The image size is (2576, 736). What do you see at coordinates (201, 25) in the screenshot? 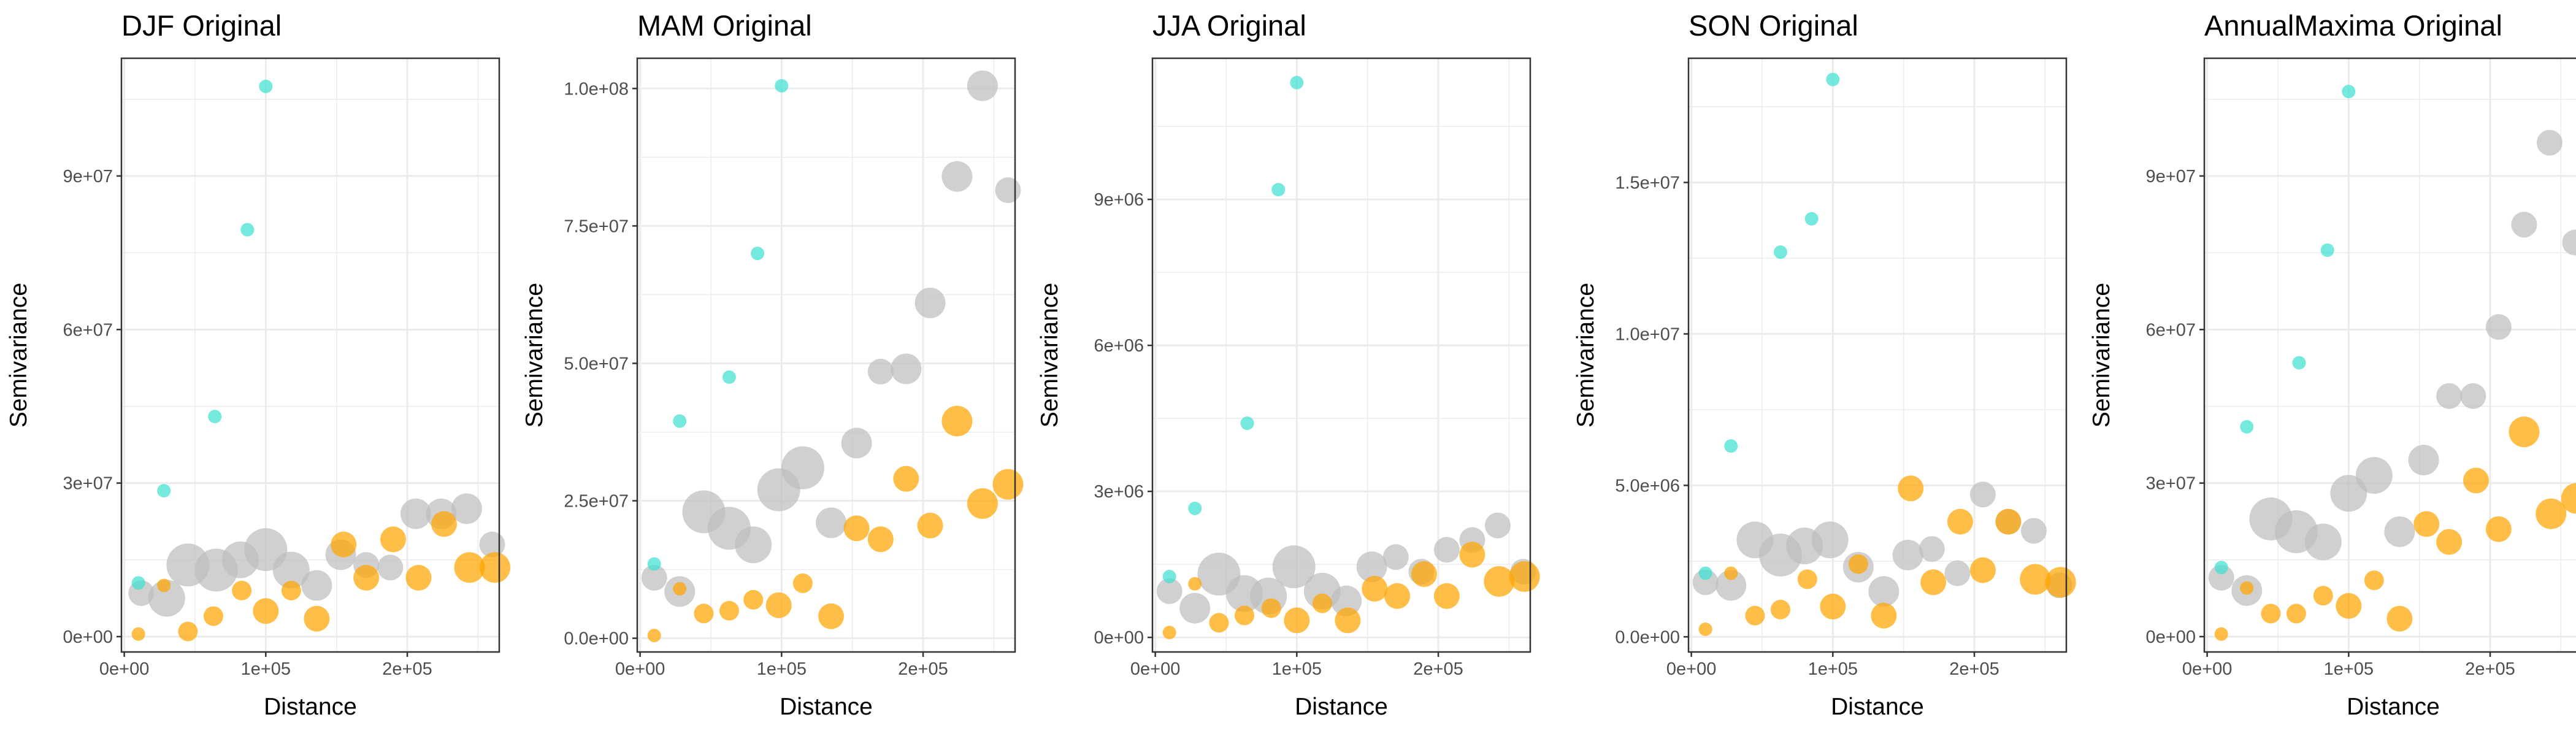
I see `chart-title: DJF Original` at bounding box center [201, 25].